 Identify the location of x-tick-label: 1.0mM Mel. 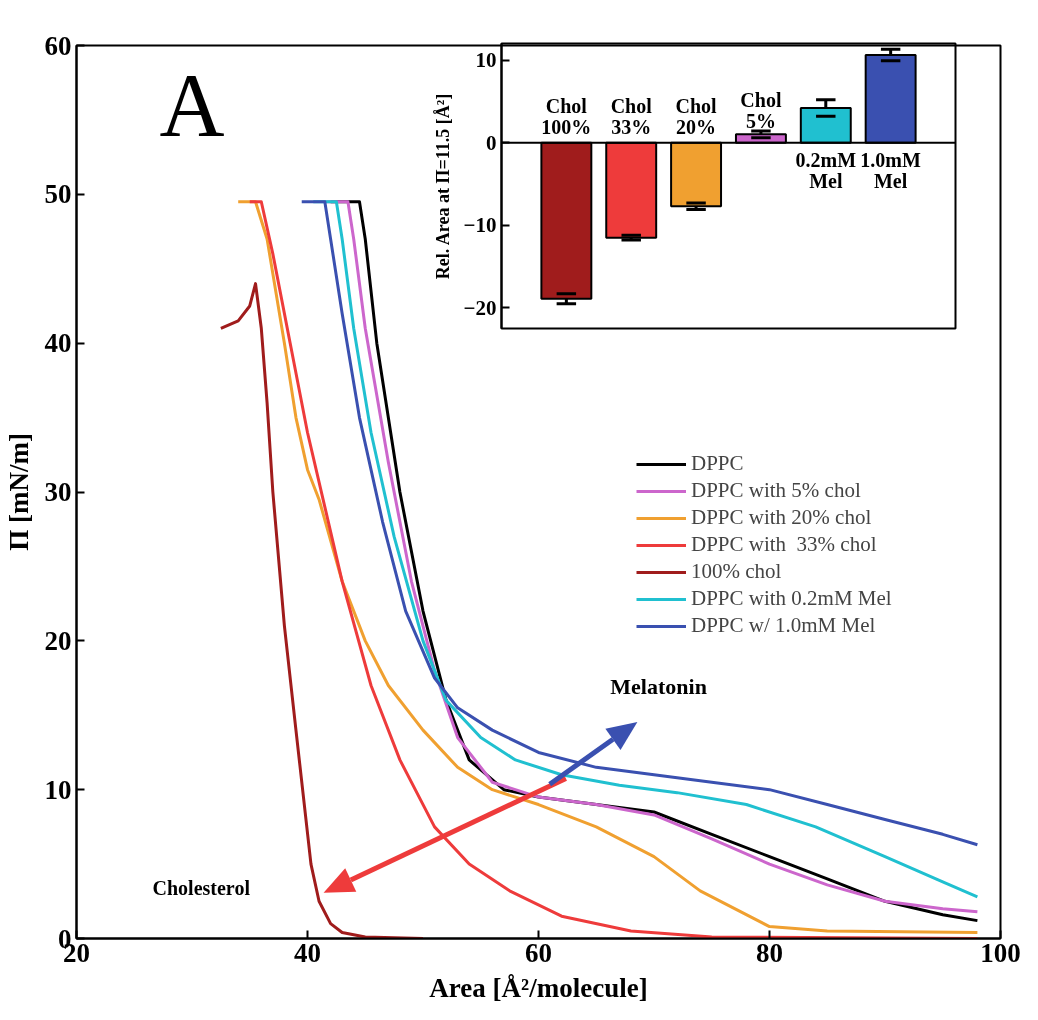
(891, 171).